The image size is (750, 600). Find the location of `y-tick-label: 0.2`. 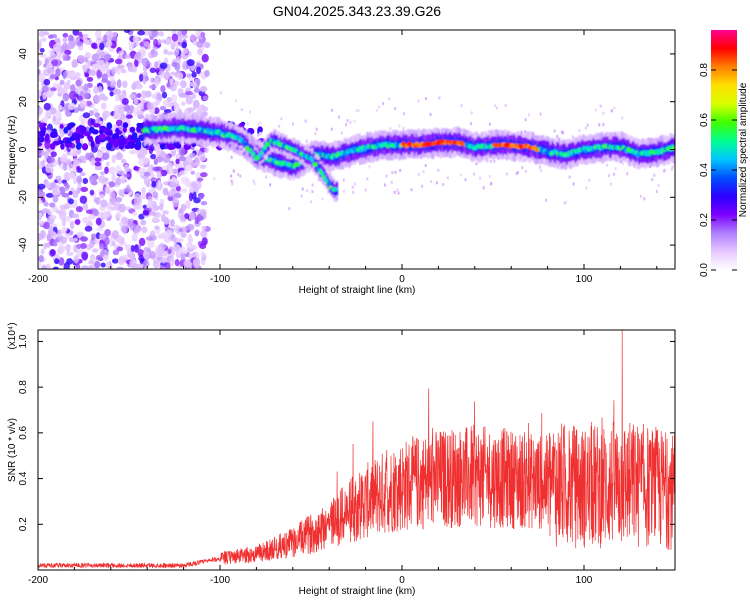

y-tick-label: 0.2 is located at coordinates (23, 524).